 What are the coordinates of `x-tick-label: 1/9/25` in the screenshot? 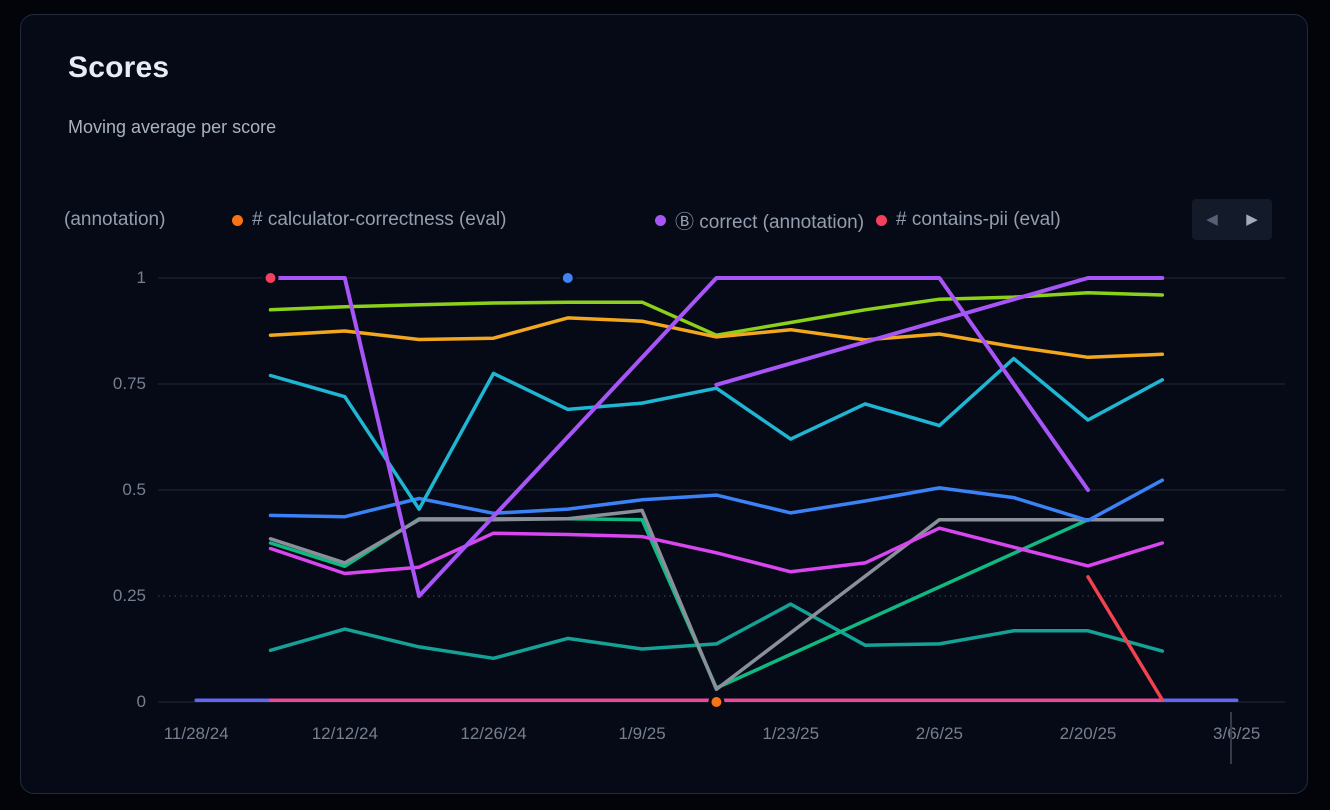 It's located at (642, 733).